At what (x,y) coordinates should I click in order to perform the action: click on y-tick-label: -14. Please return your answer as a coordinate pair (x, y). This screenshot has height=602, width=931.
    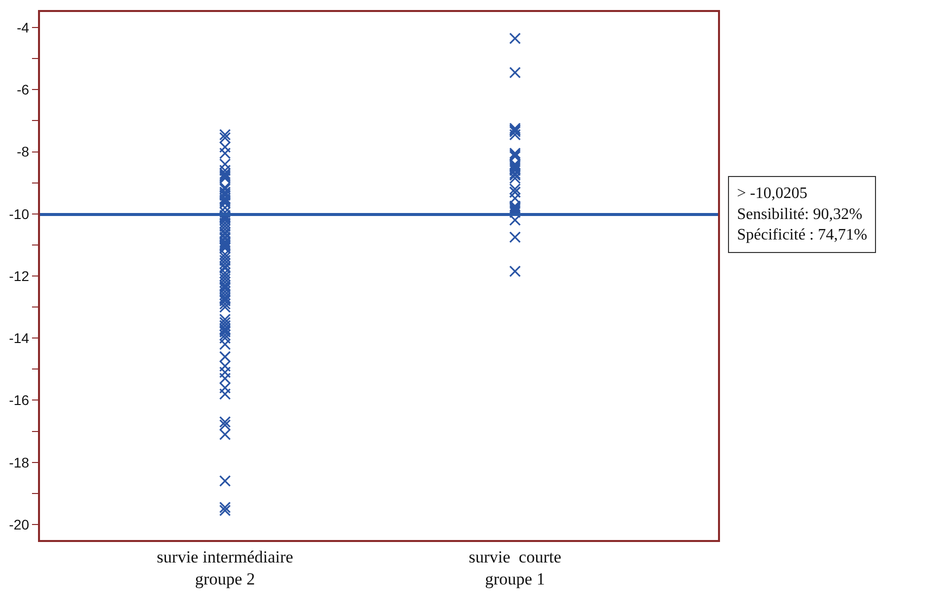
    Looking at the image, I should click on (19, 338).